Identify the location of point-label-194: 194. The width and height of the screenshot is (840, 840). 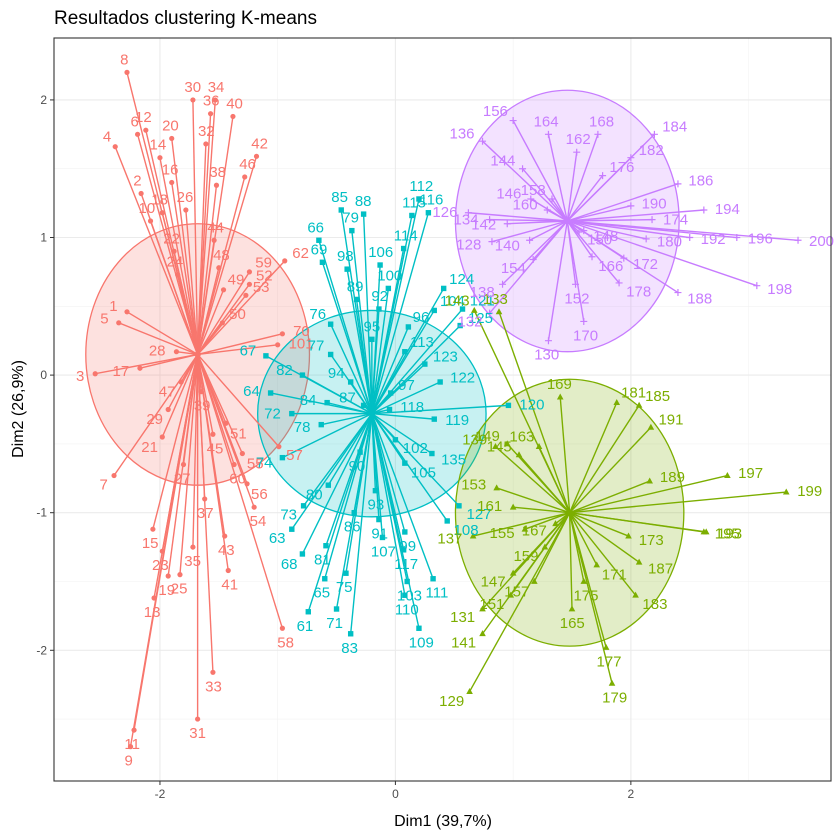
(727, 209).